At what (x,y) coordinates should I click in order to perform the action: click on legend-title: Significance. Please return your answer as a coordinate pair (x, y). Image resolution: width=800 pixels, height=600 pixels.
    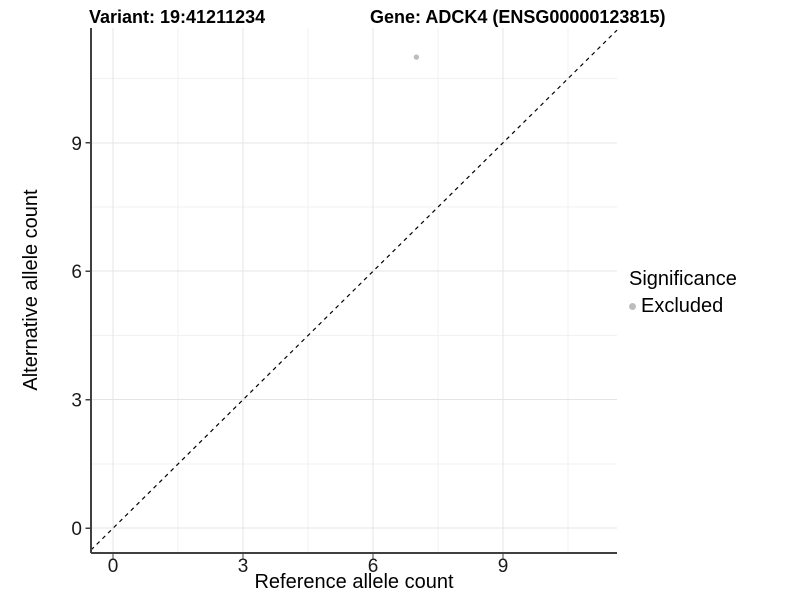
    Looking at the image, I should click on (683, 279).